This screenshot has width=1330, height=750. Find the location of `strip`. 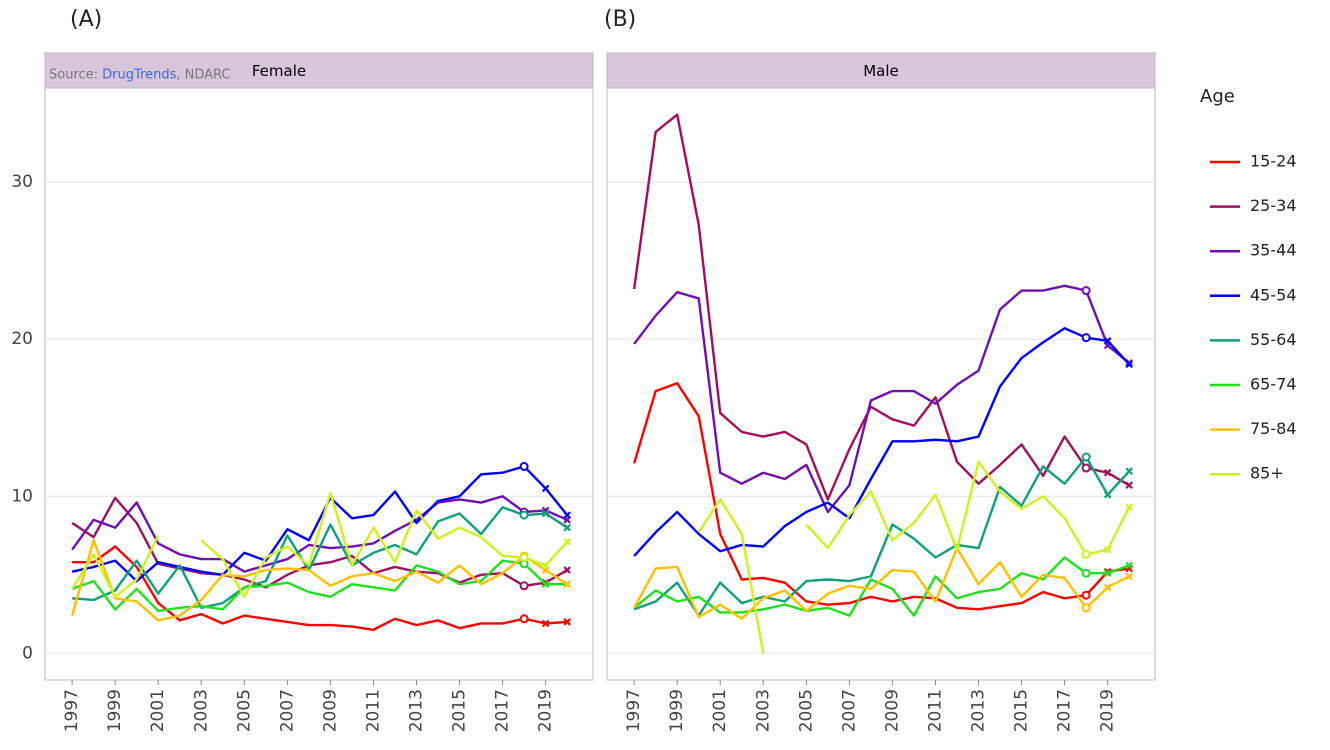

strip is located at coordinates (319, 70).